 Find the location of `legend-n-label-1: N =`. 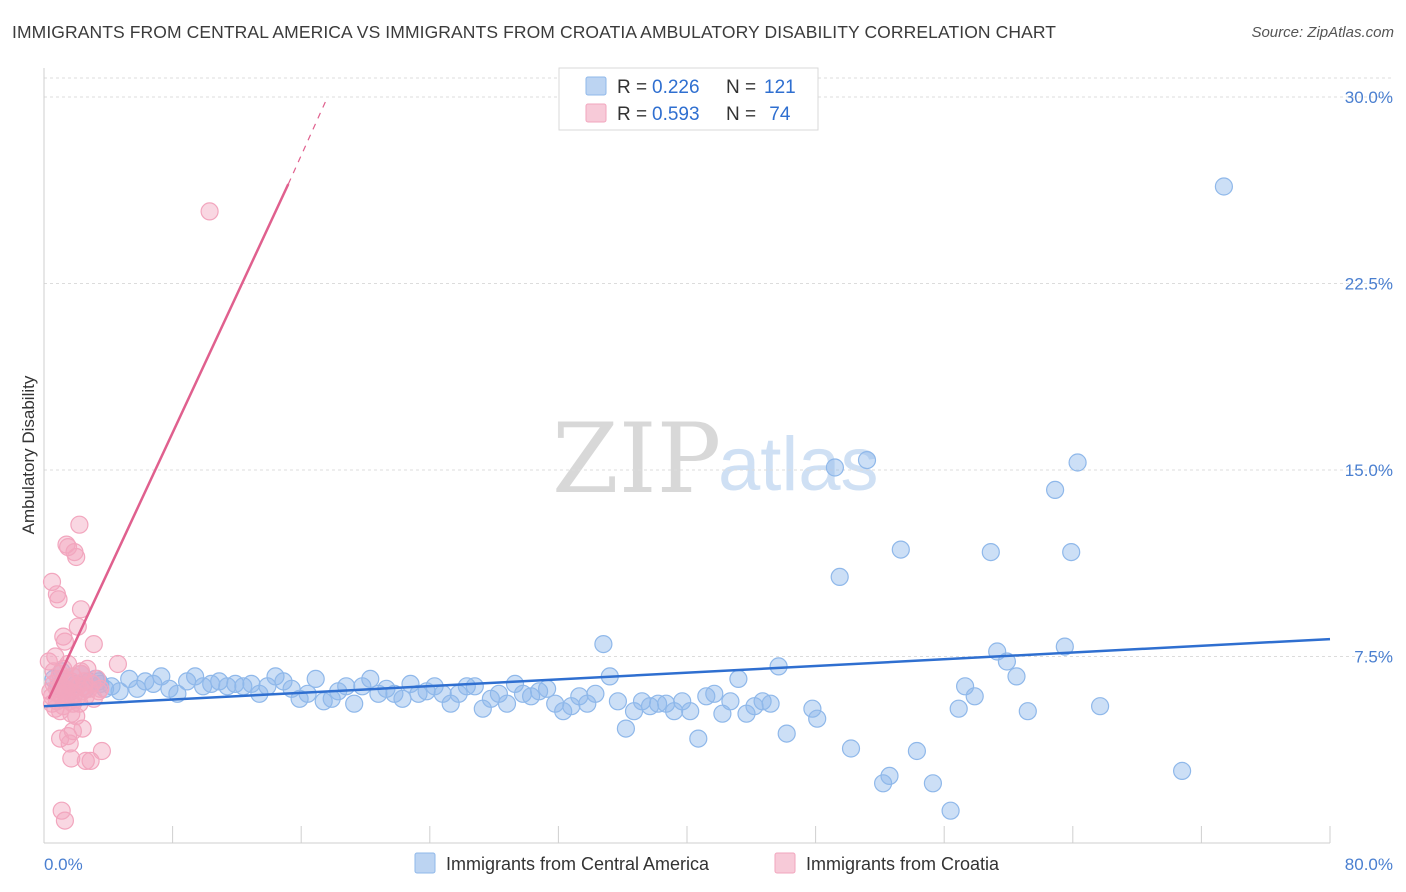

legend-n-label-1: N = is located at coordinates (741, 114).